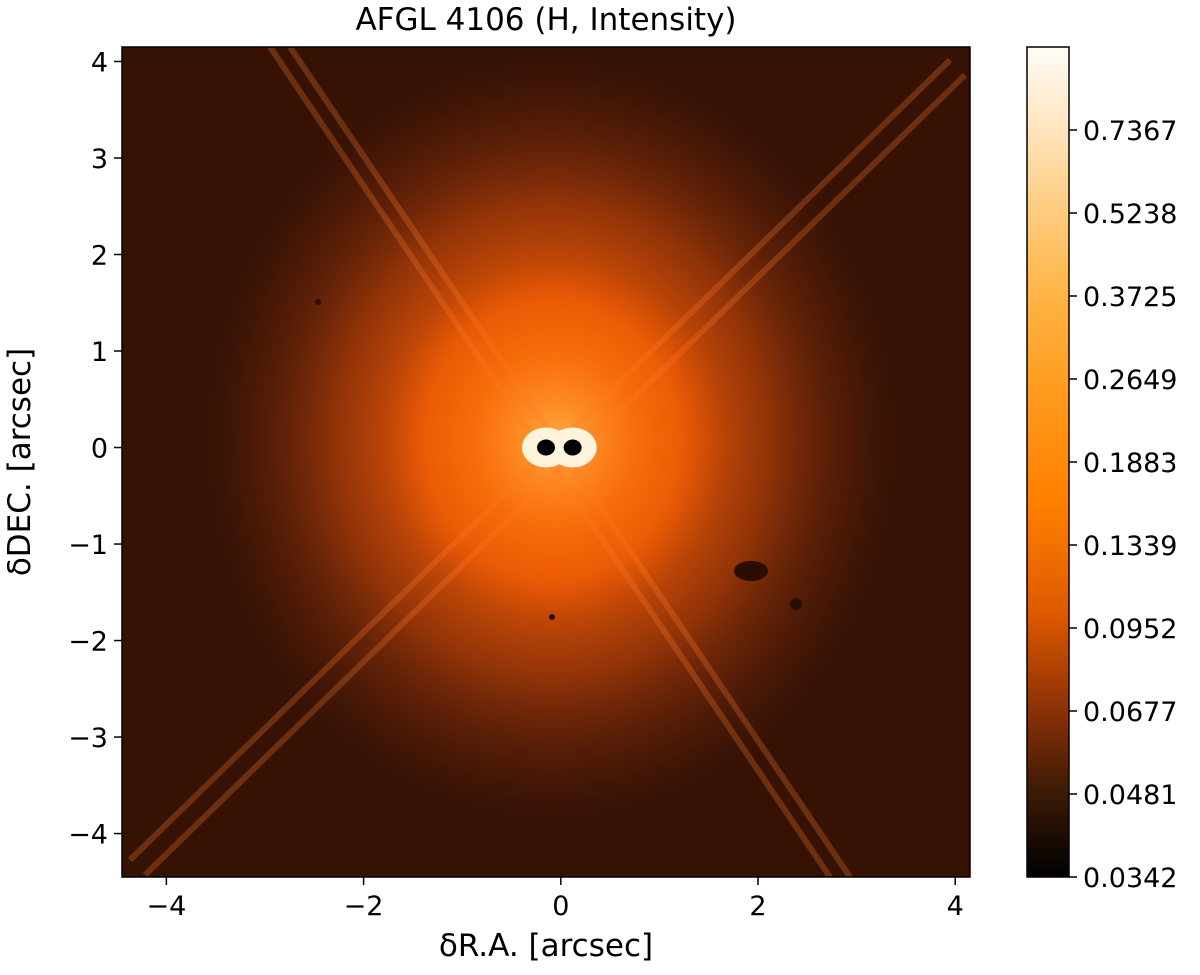 The height and width of the screenshot is (975, 1200). What do you see at coordinates (88, 642) in the screenshot?
I see `y-tick-label: −2` at bounding box center [88, 642].